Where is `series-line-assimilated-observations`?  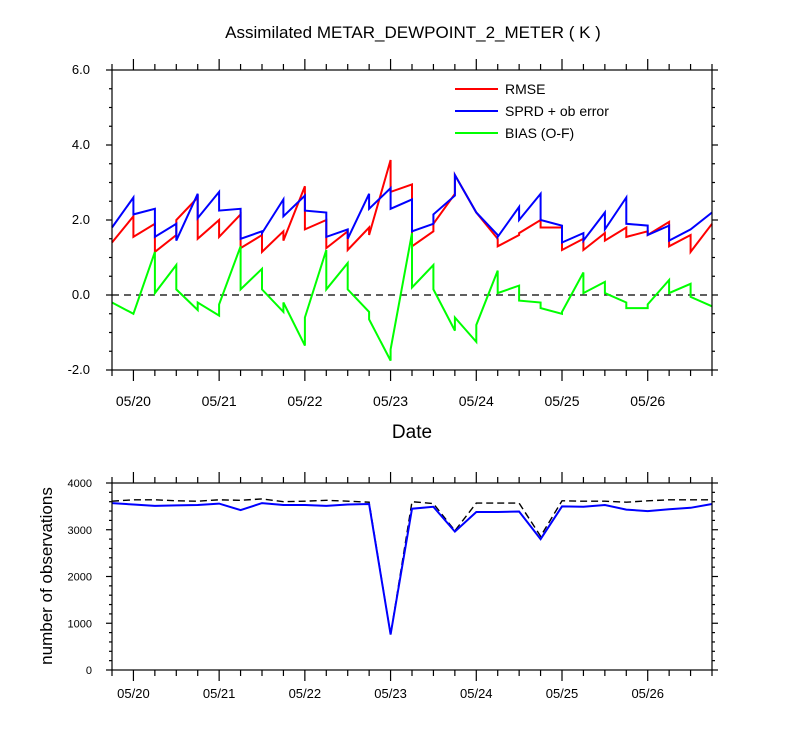
series-line-assimilated-observations is located at coordinates (412, 568).